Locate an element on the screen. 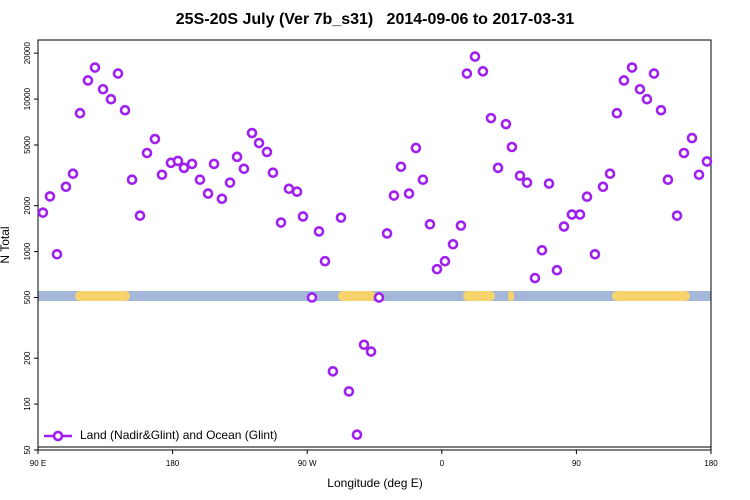  y-tick-label: 5000 is located at coordinates (27, 145).